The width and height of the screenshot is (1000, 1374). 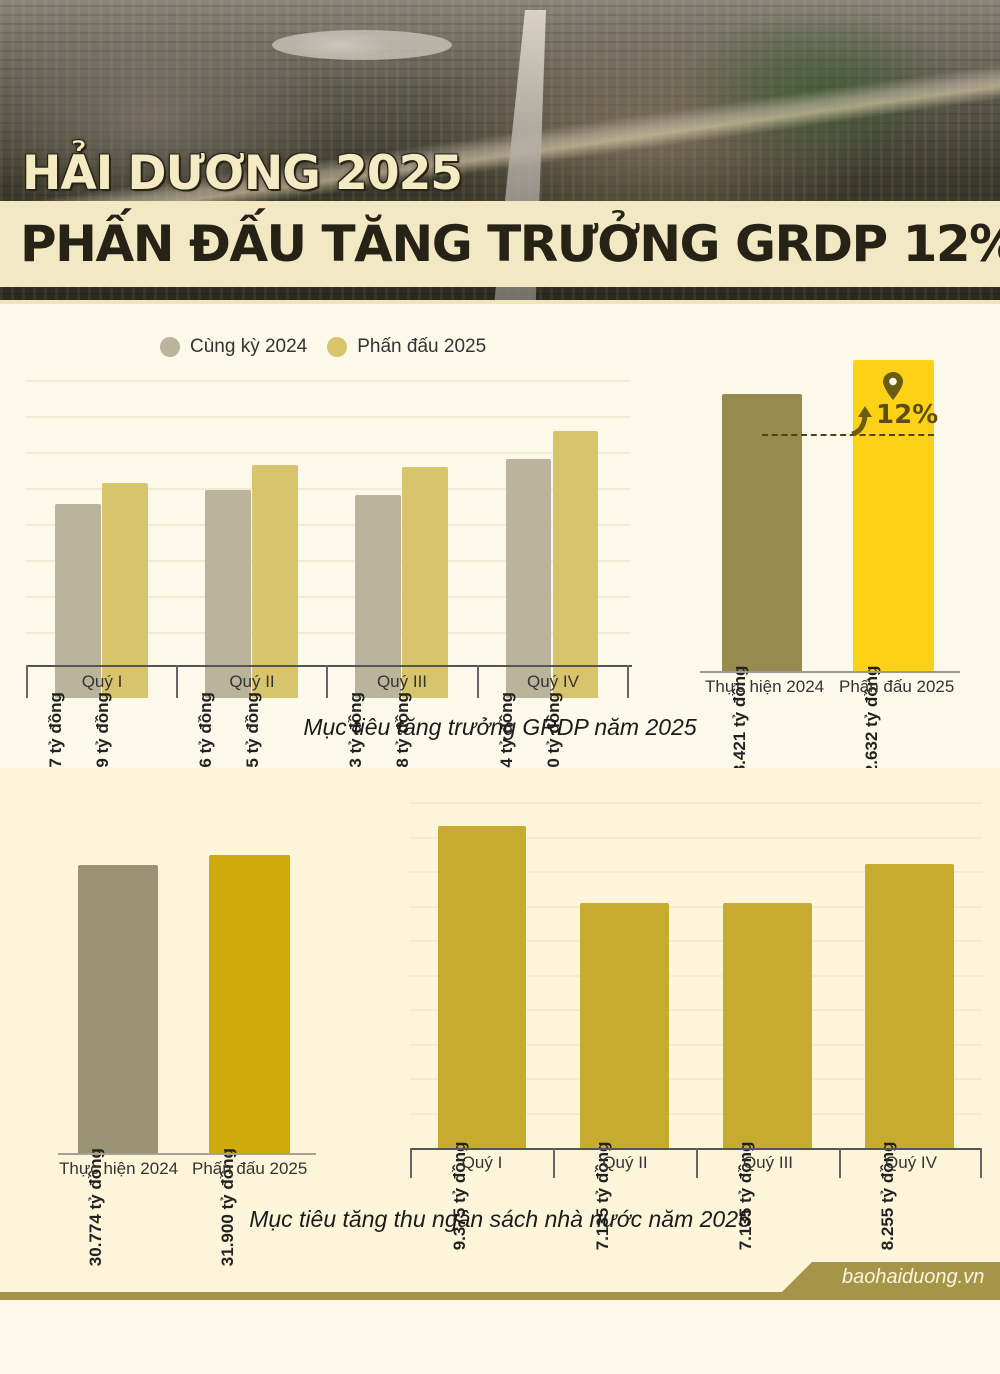 What do you see at coordinates (500, 1296) in the screenshot?
I see `footer-band` at bounding box center [500, 1296].